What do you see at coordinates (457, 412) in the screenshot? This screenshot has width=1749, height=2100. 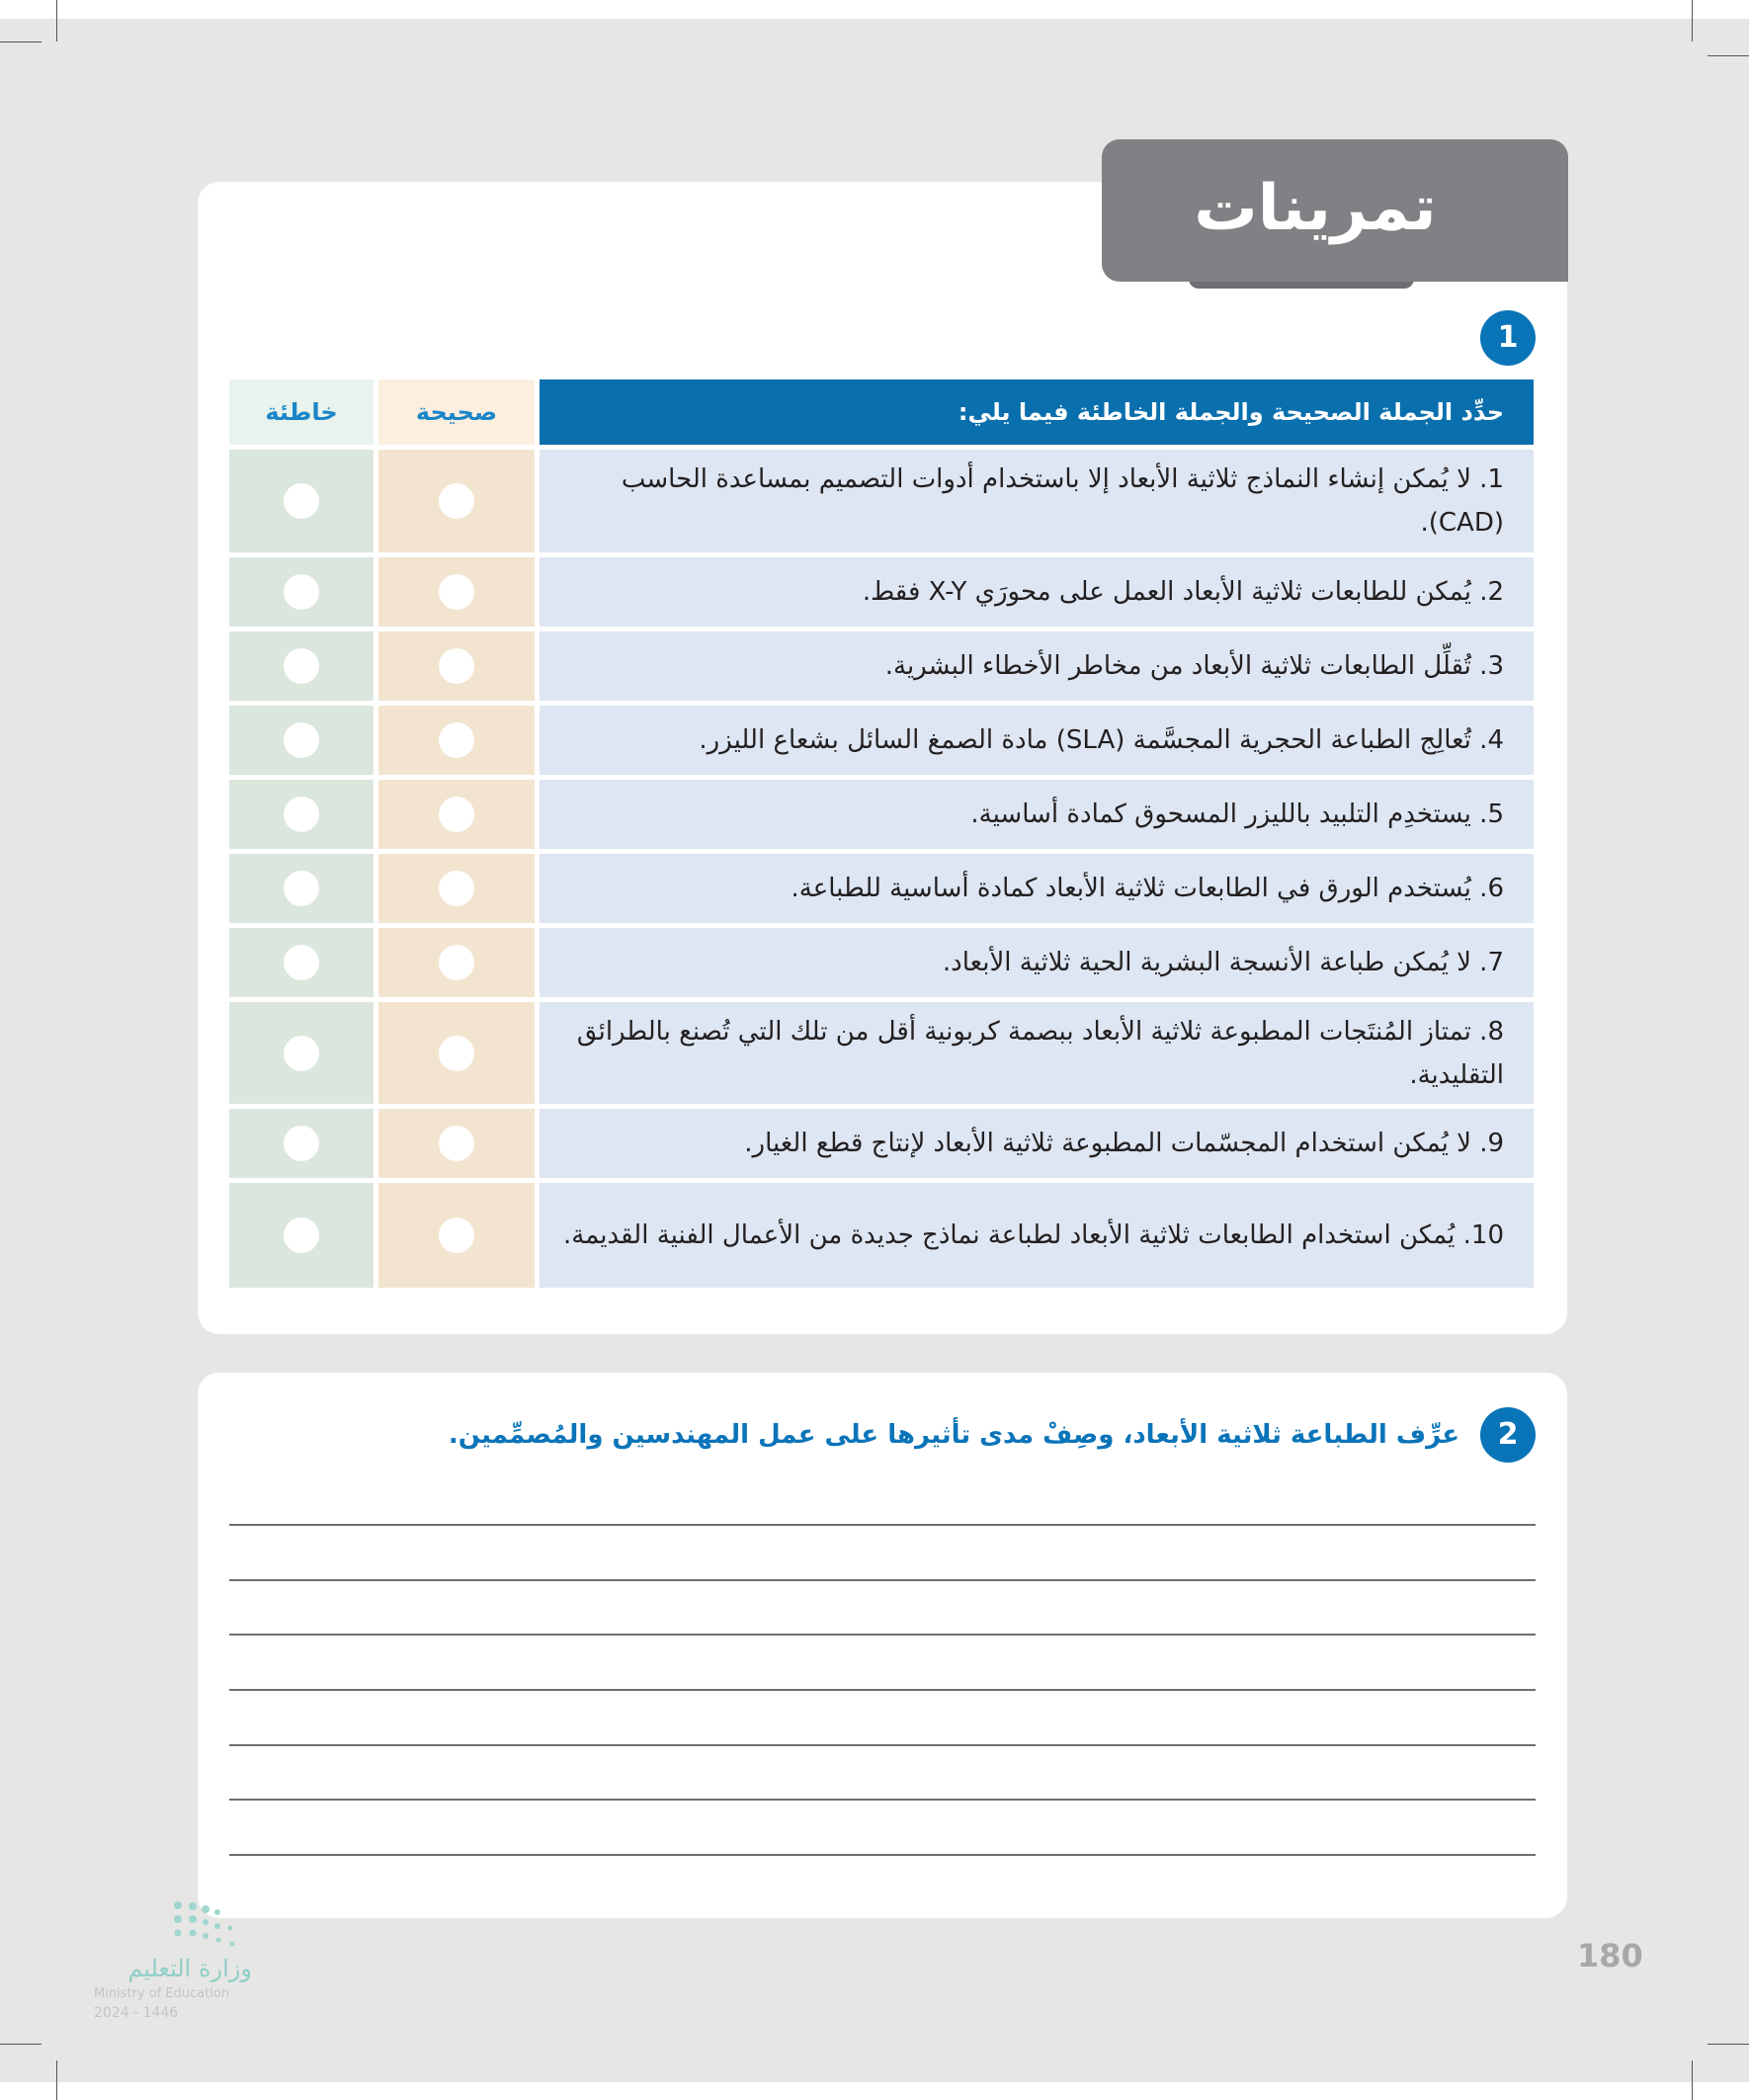 I see `true-column-header: صحيحة` at bounding box center [457, 412].